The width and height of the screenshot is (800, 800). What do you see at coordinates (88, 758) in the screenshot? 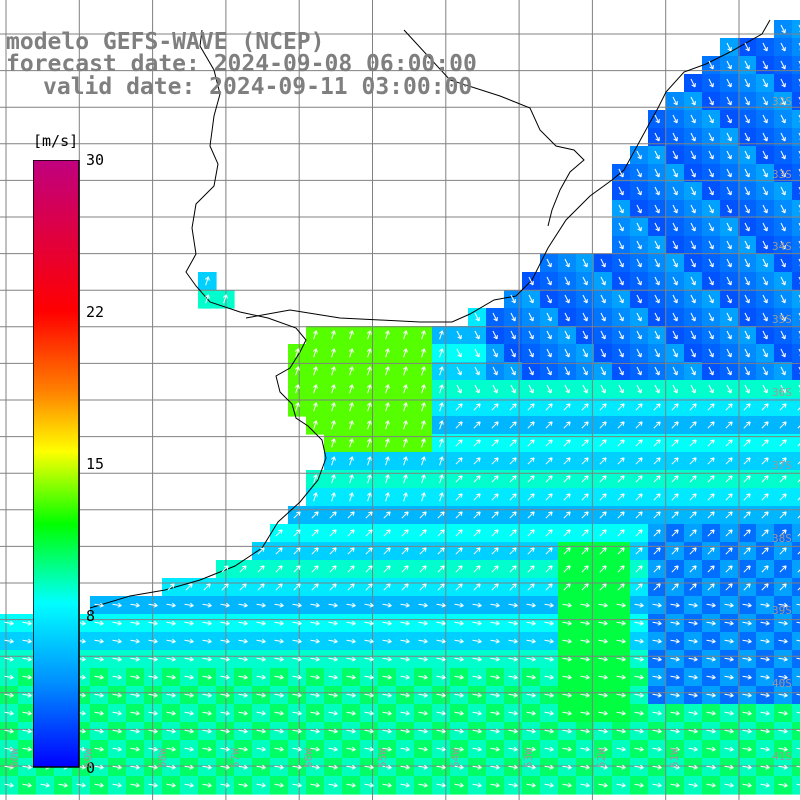
I see `lon-label: 59W` at bounding box center [88, 758].